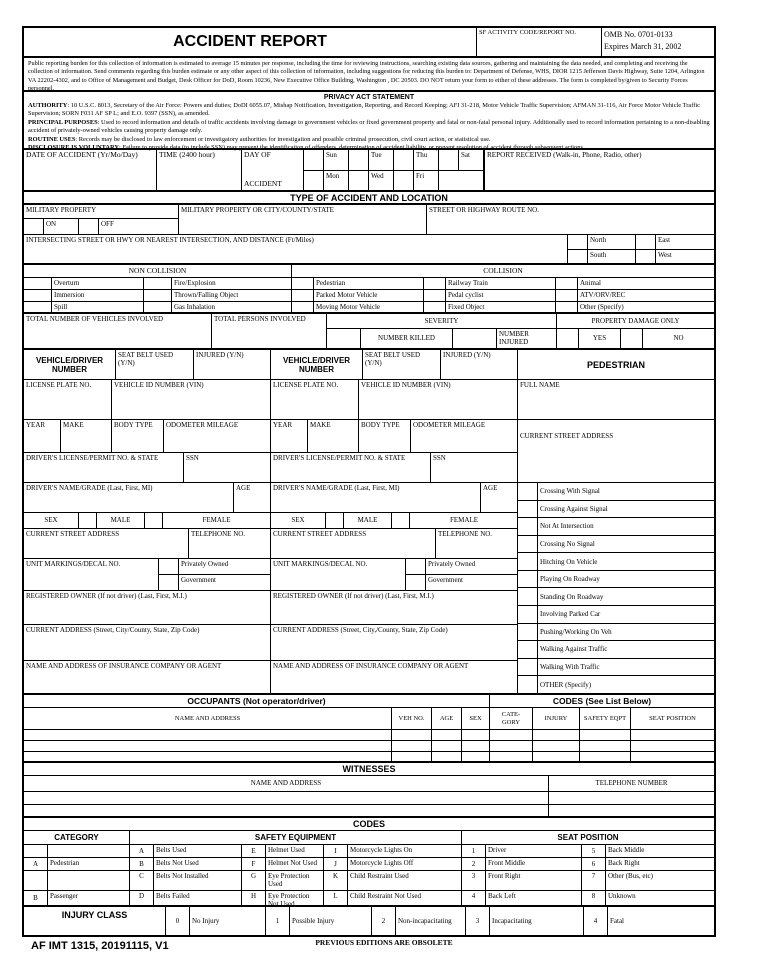 This screenshot has width=768, height=966. I want to click on checkbox-pedestrian, so click(303, 283).